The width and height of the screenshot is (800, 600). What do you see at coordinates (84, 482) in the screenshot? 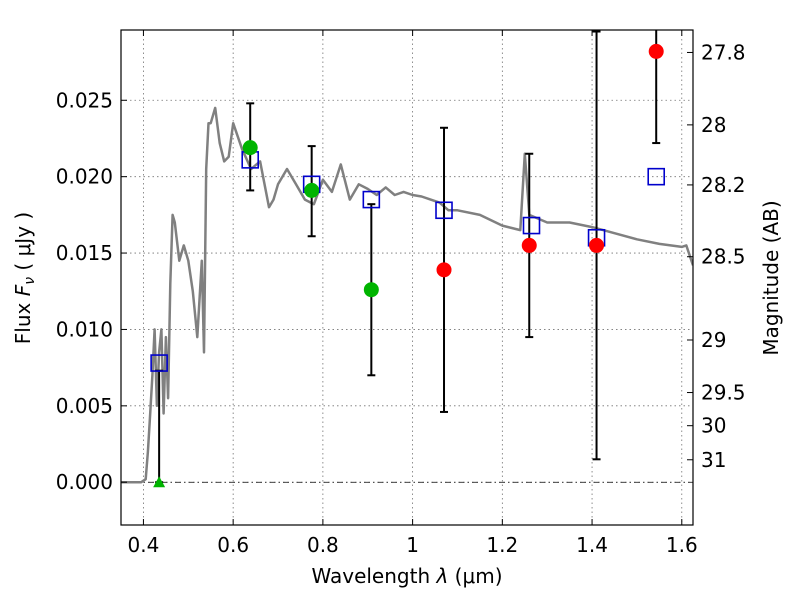
I see `y-tick-label-0: 0.000` at bounding box center [84, 482].